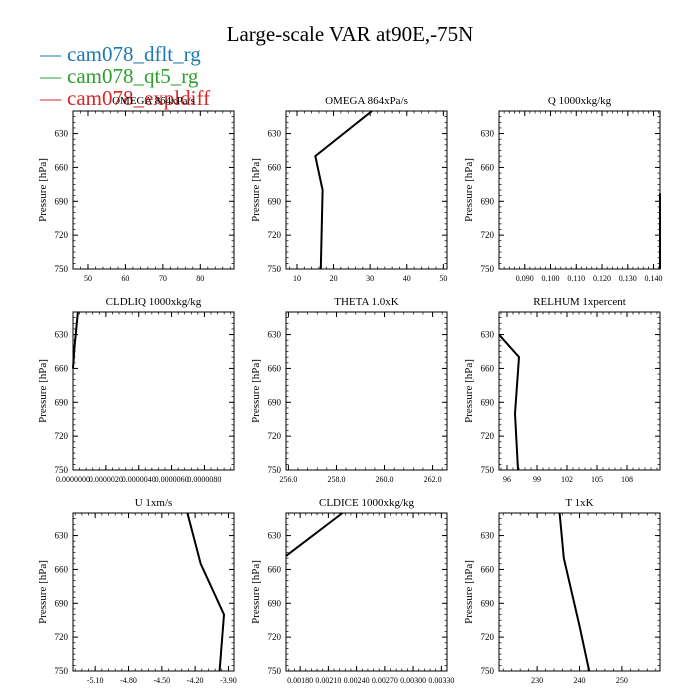  What do you see at coordinates (366, 302) in the screenshot?
I see `subplot-title: THETA 1.0xK` at bounding box center [366, 302].